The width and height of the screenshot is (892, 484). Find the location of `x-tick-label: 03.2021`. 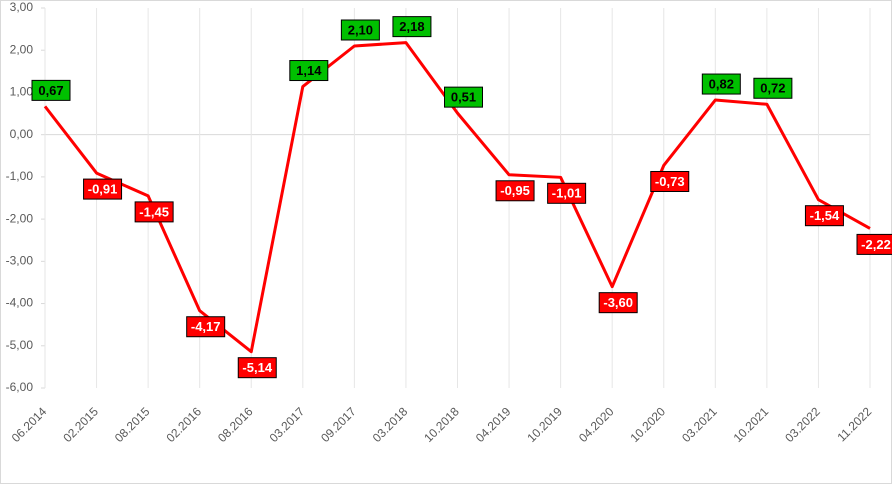

x-tick-label: 03.2021 is located at coordinates (699, 424).